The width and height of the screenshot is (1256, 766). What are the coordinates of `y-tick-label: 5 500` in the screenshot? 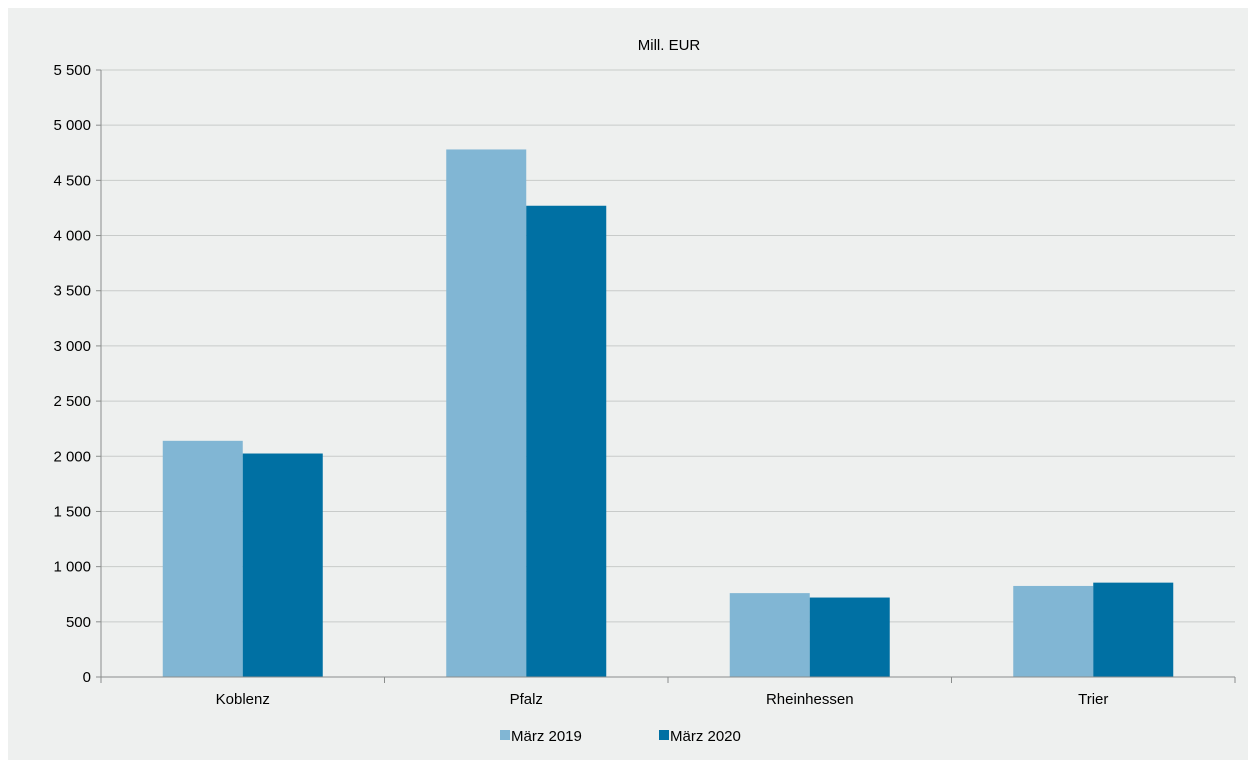 It's located at (72, 70).